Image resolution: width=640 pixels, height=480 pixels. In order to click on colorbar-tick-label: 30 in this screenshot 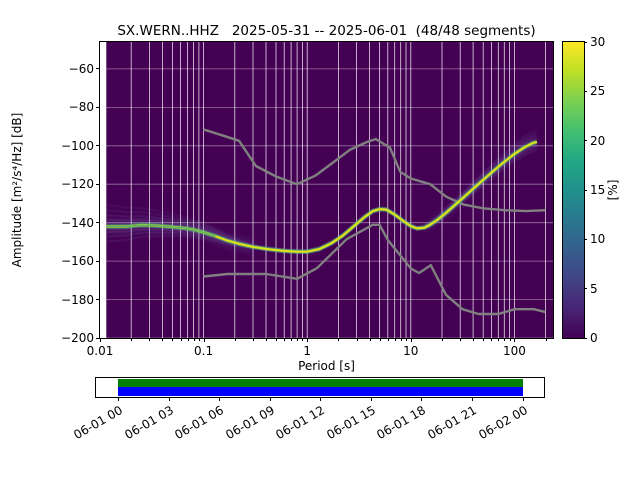, I will do `click(598, 42)`.